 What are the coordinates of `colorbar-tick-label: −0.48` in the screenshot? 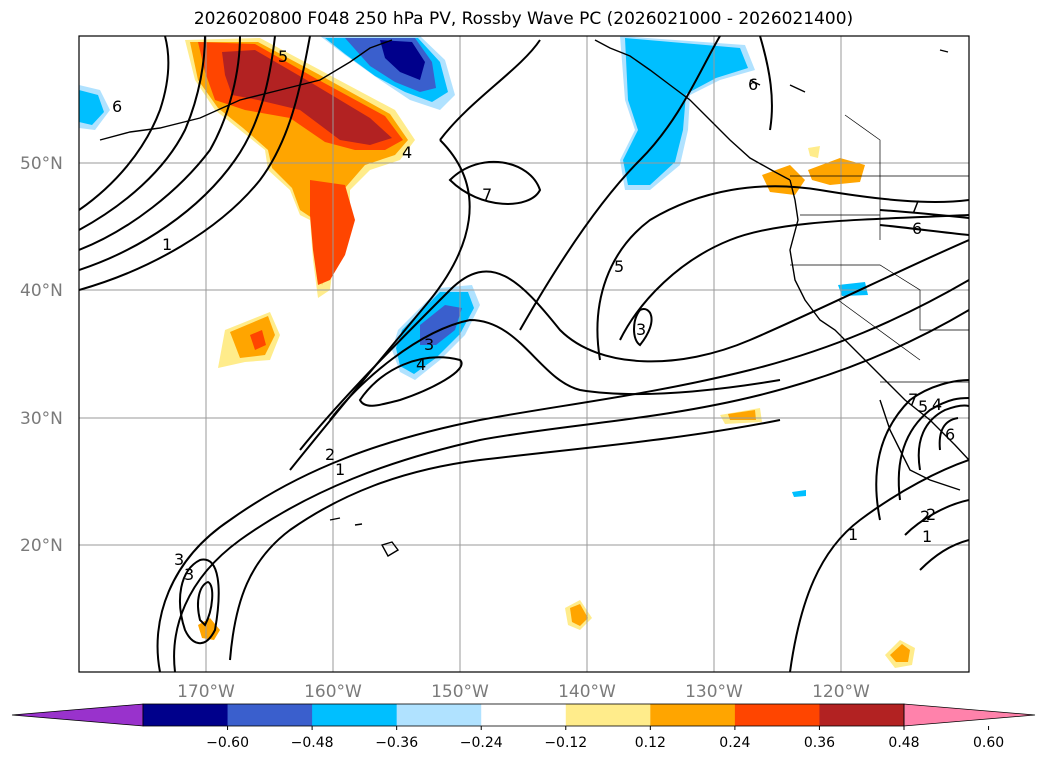 It's located at (312, 743).